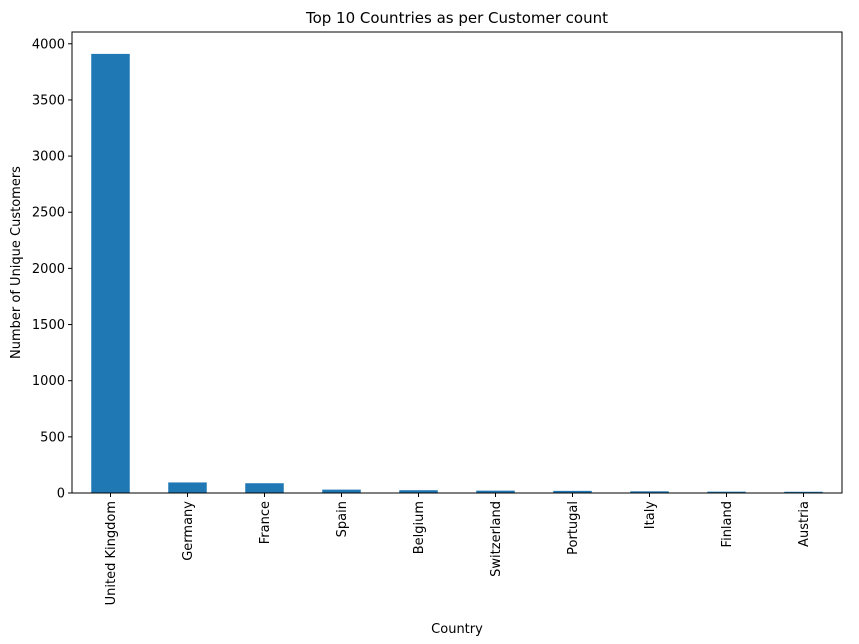 The width and height of the screenshot is (859, 644). What do you see at coordinates (495, 491) in the screenshot?
I see `bar-switzerland` at bounding box center [495, 491].